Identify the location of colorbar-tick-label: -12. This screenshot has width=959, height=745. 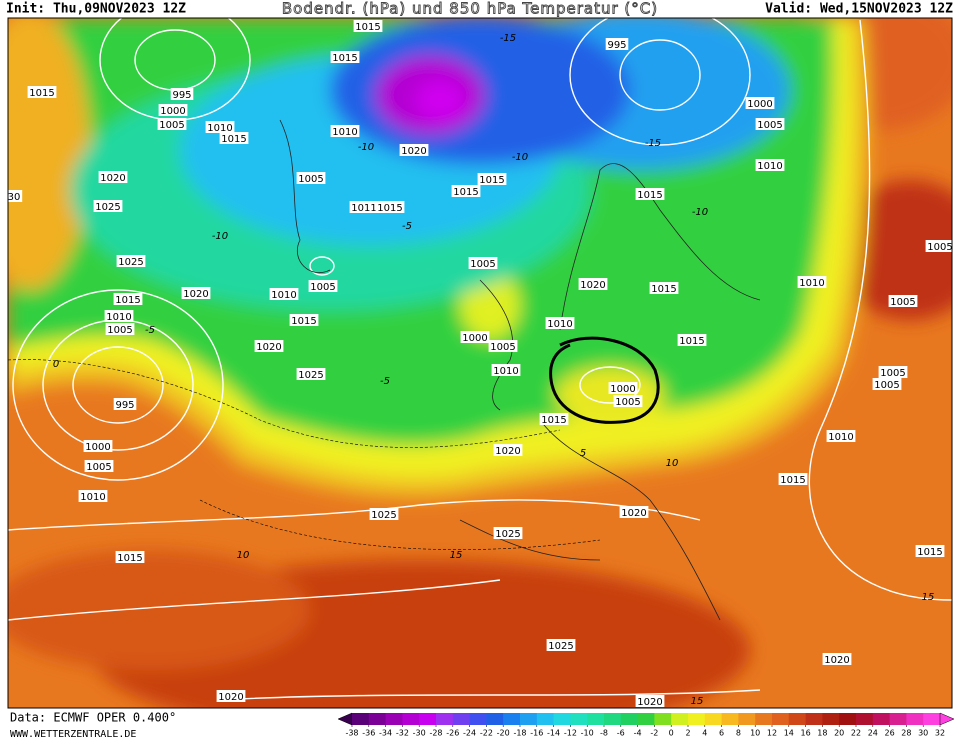
(570, 733).